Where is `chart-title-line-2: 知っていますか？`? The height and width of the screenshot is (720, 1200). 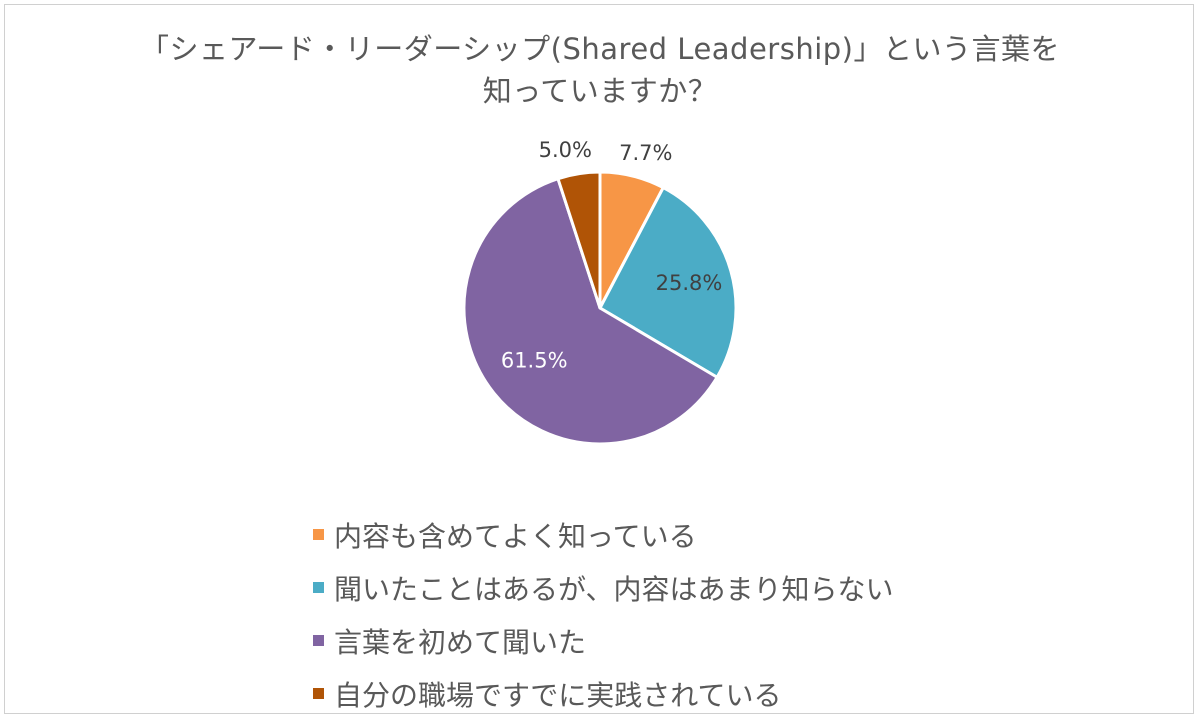
chart-title-line-2: 知っていますか？ is located at coordinates (600, 91).